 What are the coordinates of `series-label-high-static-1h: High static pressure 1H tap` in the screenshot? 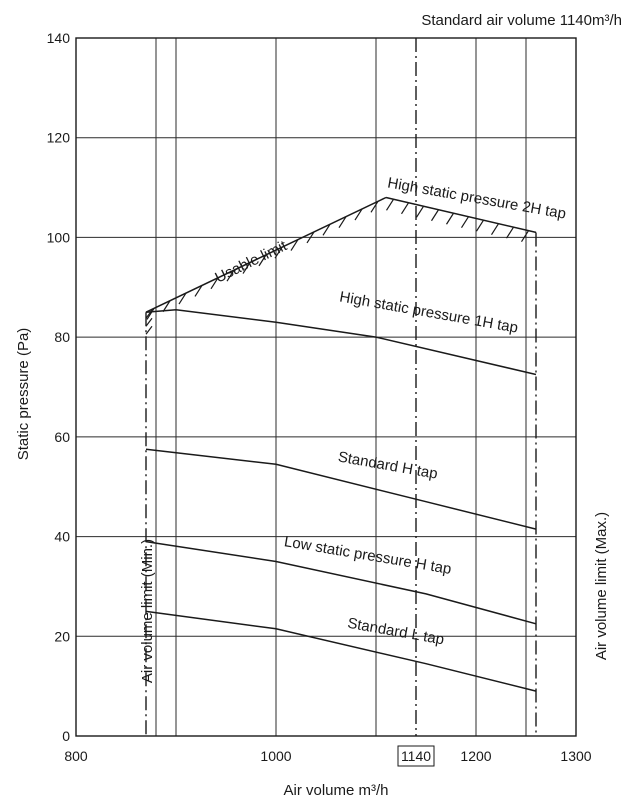 It's located at (428, 312).